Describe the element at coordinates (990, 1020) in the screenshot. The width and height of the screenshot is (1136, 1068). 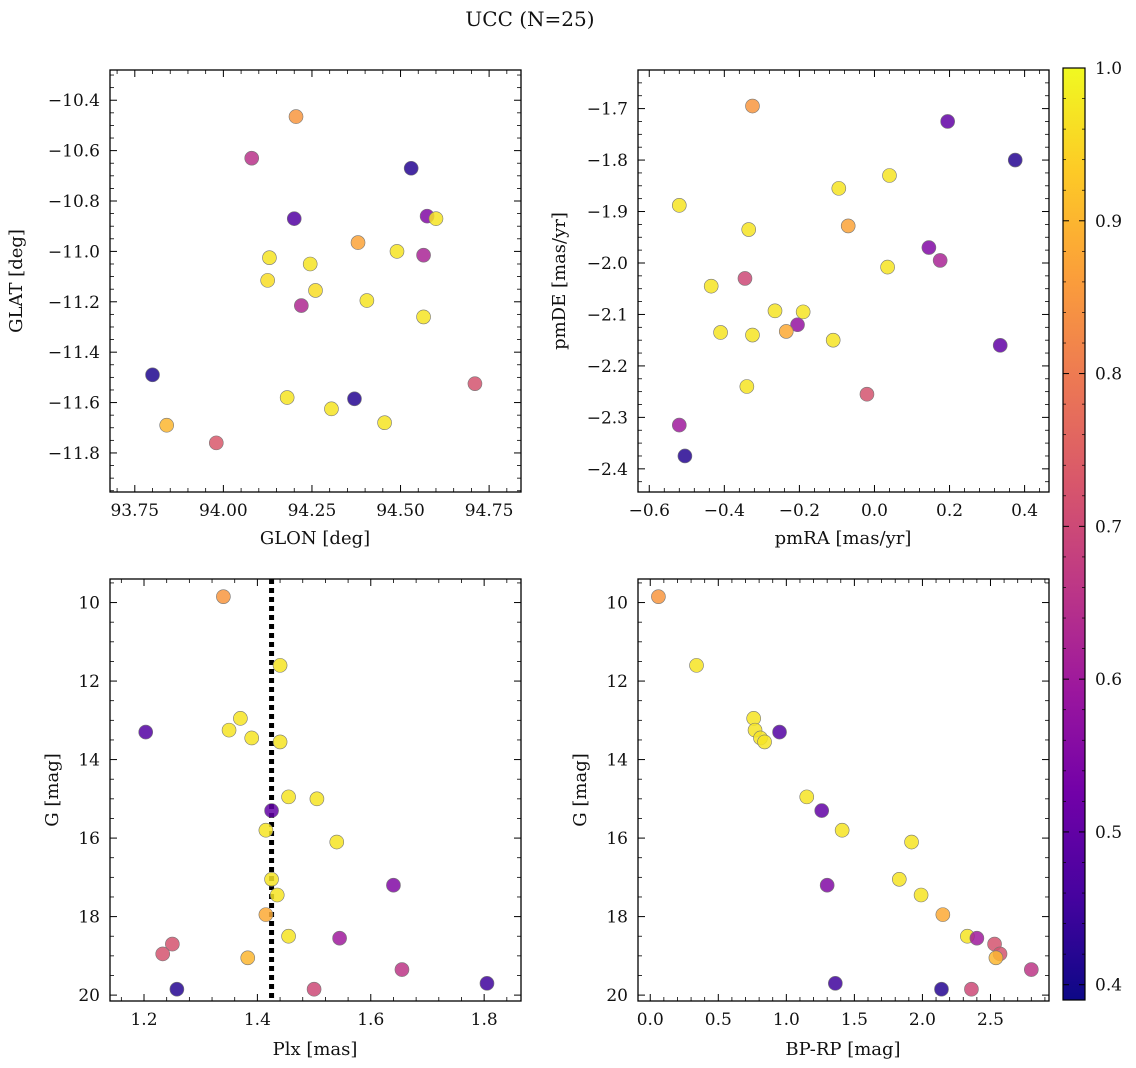
I see `x-tick-label: 2.5` at that location.